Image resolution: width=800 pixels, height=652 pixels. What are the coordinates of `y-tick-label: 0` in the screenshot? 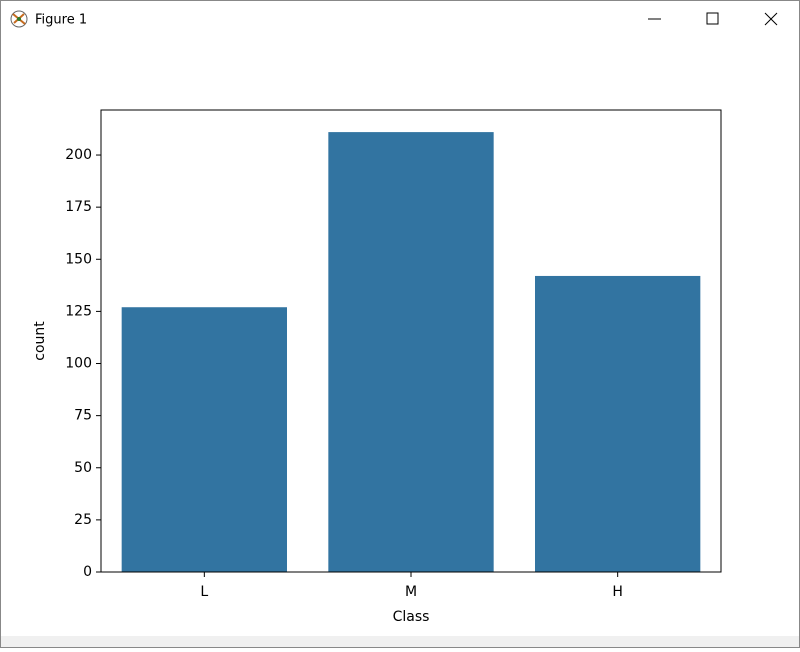 It's located at (87, 572).